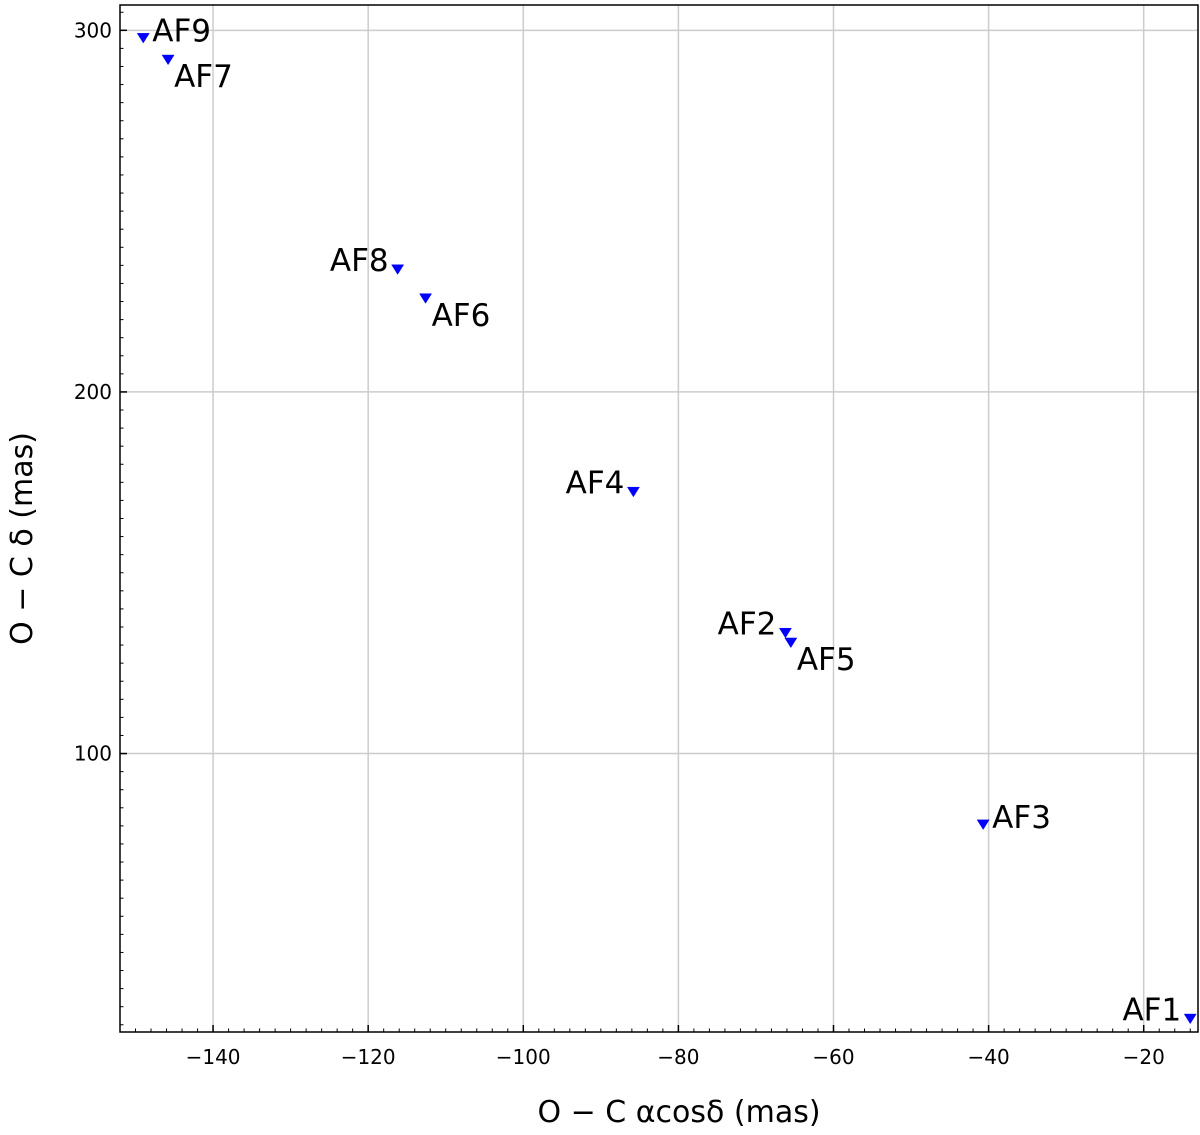 The image size is (1200, 1135). What do you see at coordinates (678, 1112) in the screenshot?
I see `x-axis-label: O − C αcosδ (mas)` at bounding box center [678, 1112].